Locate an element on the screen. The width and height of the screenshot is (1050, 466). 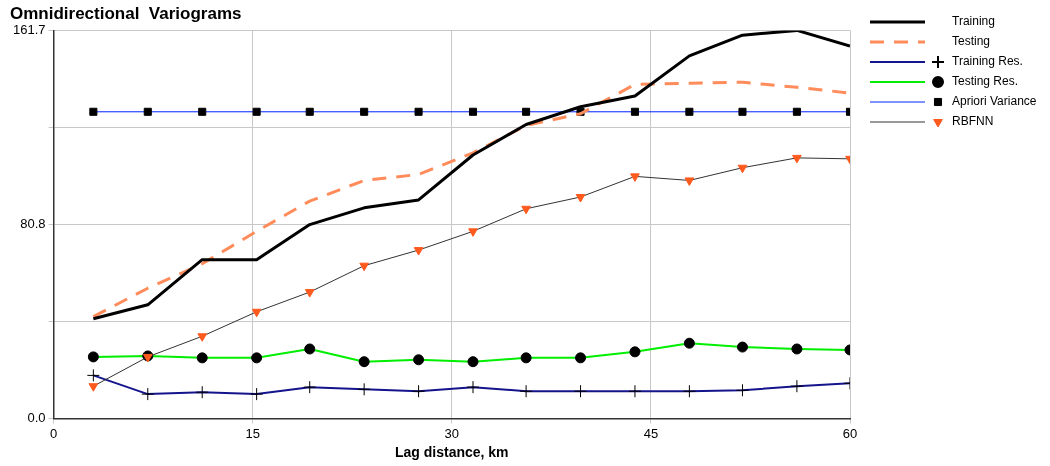
y-tick-label: 80.8 is located at coordinates (33, 224).